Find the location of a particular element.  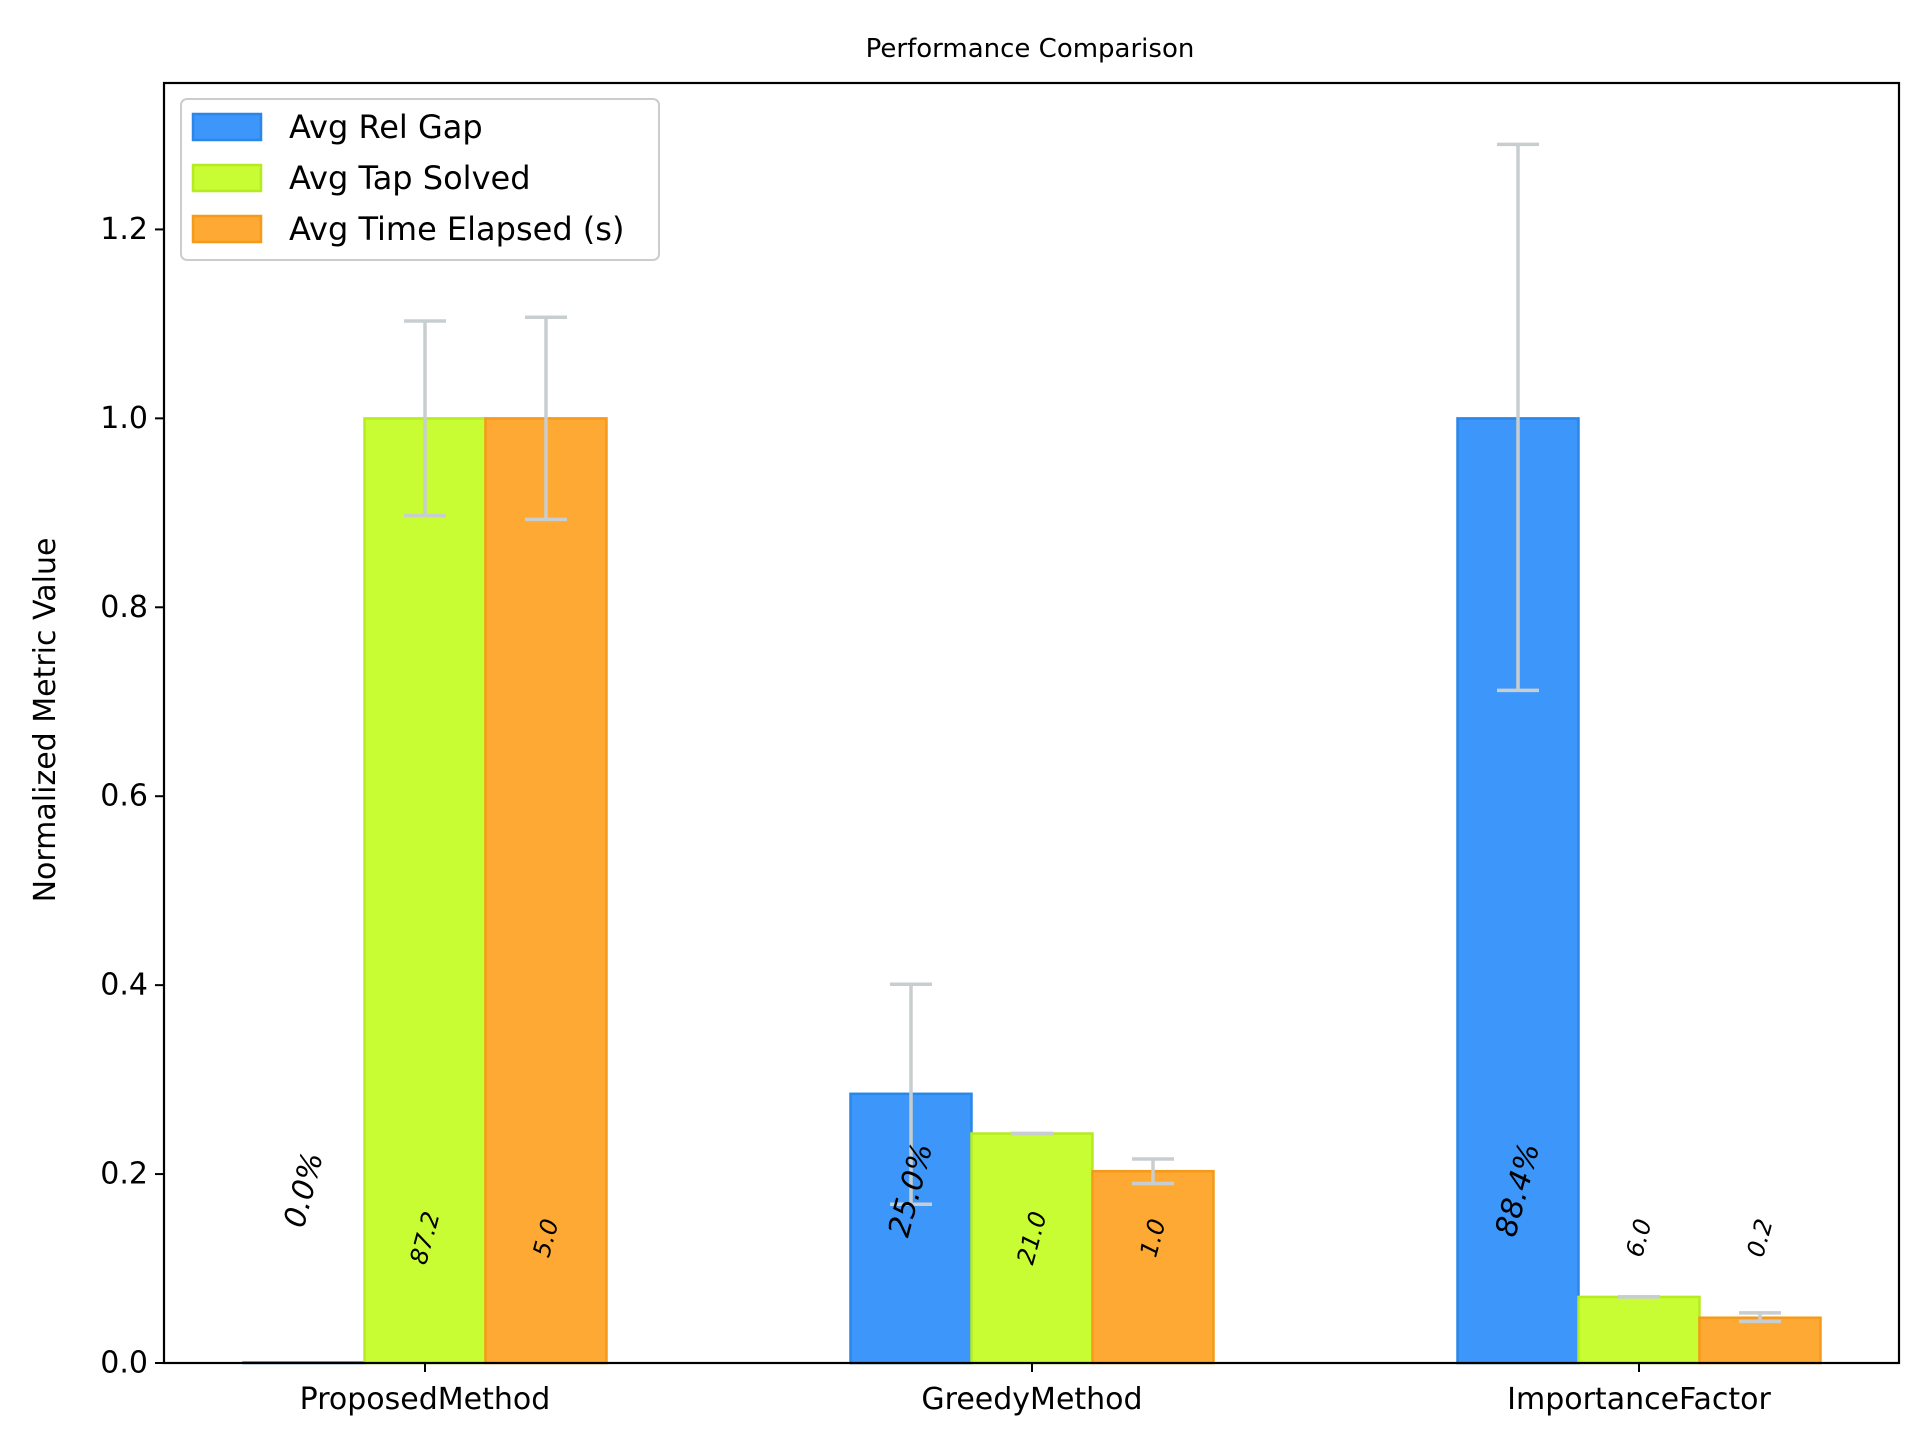

y-axis-ticks: 0.0 0.2 0.4 0.6 0.8 1.0 1.2 is located at coordinates (132, 796).